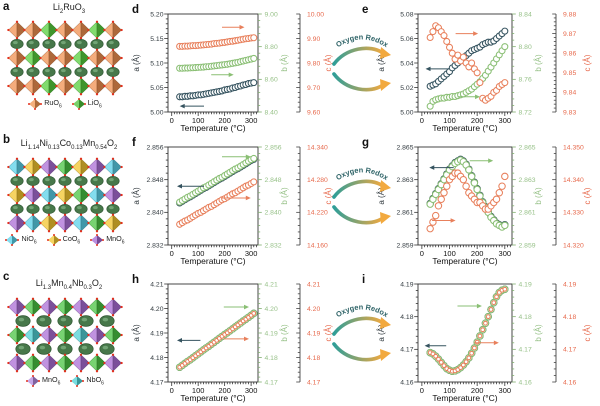 This screenshot has height=406, width=600. Describe the element at coordinates (313, 112) in the screenshot. I see `svg-text: 9.60` at that location.